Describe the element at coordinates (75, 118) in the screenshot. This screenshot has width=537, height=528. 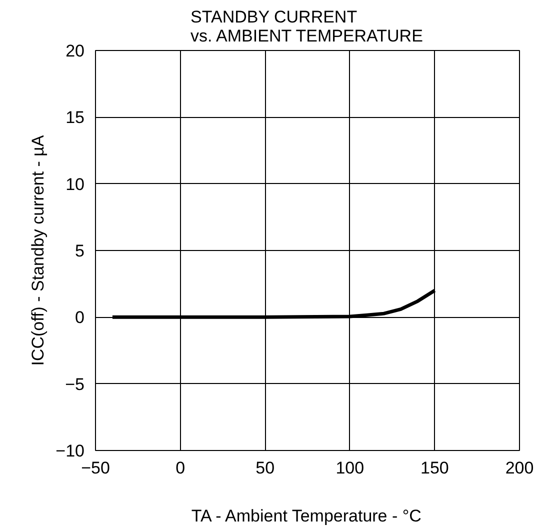
I see `y-tick-label: 15` at that location.